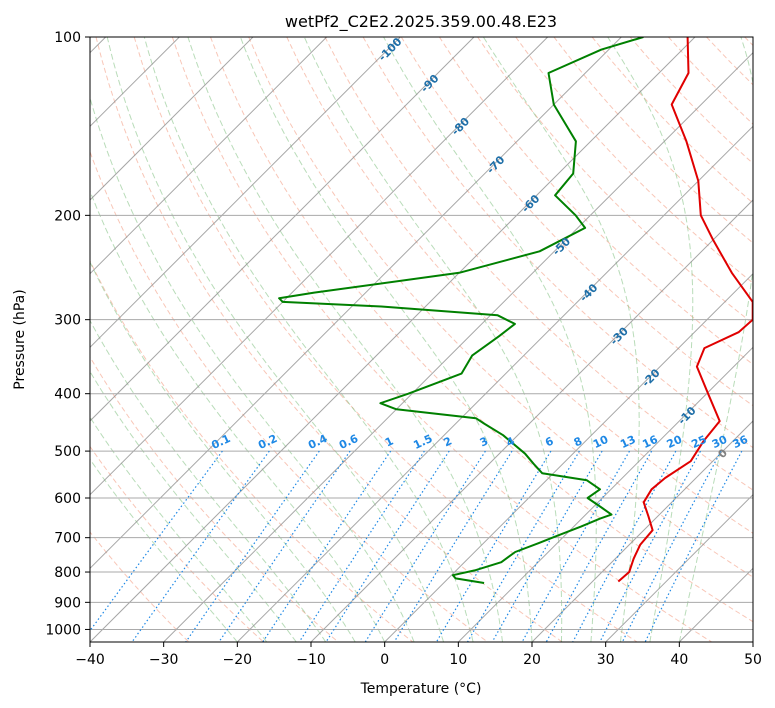  Describe the element at coordinates (67, 38) in the screenshot. I see `y-tick-label: 100` at that location.